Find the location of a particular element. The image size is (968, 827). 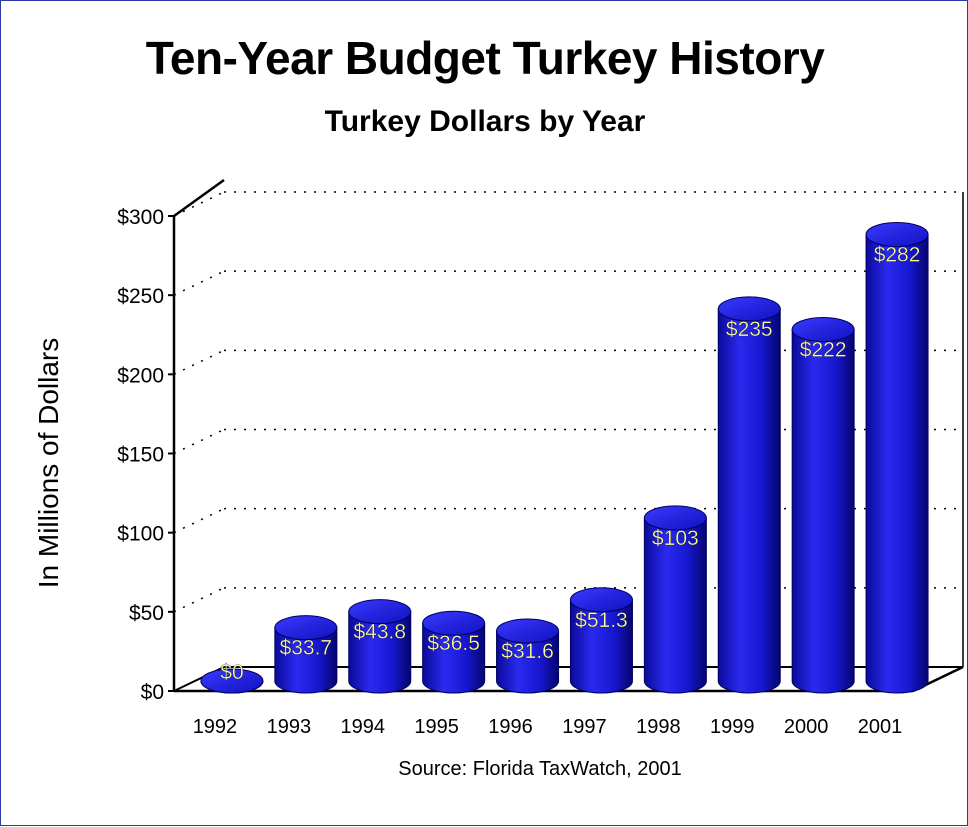

chart-title: Ten-Year Budget Turkey History is located at coordinates (485, 58).